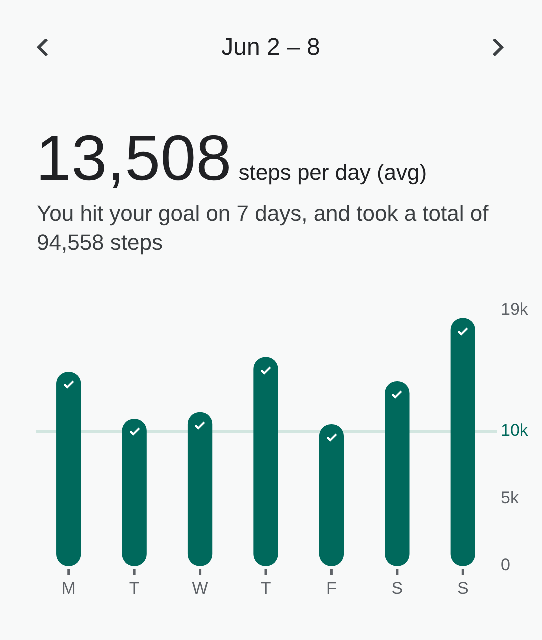 The image size is (542, 640). What do you see at coordinates (510, 498) in the screenshot?
I see `y-tick-label: 5k` at bounding box center [510, 498].